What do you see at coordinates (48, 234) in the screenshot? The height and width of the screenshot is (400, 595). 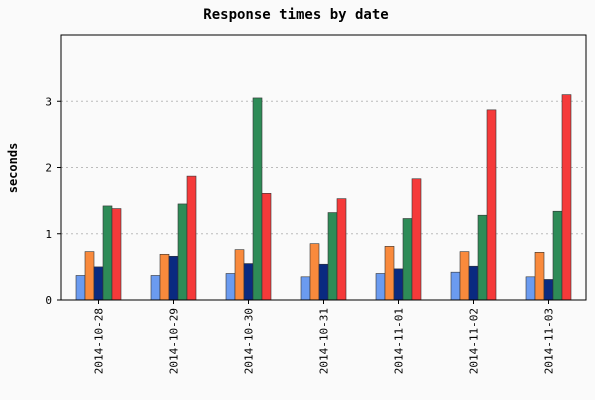 I see `y-tick-label: 1` at bounding box center [48, 234].